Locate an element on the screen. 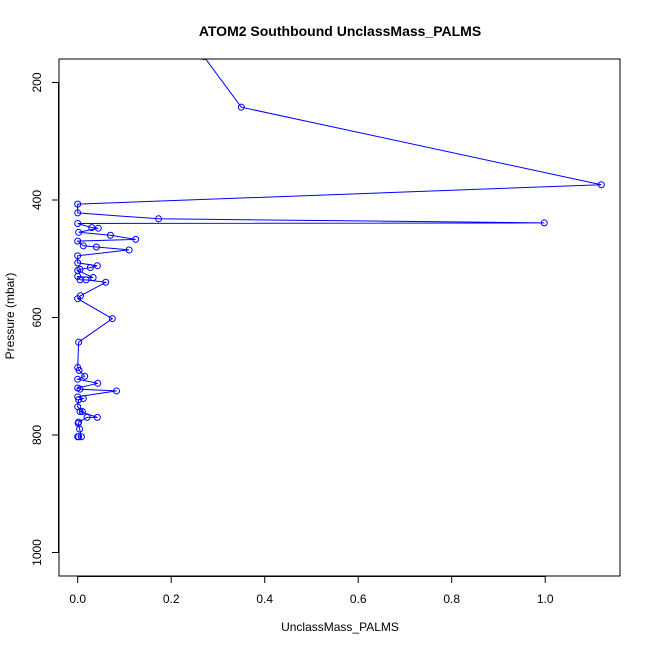 The image size is (650, 650). y-tick-label: 1000 is located at coordinates (37, 552).